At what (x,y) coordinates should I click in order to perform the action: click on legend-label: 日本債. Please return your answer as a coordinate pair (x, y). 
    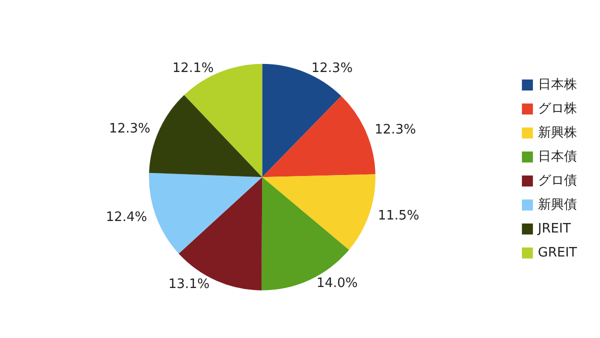
    Looking at the image, I should click on (557, 157).